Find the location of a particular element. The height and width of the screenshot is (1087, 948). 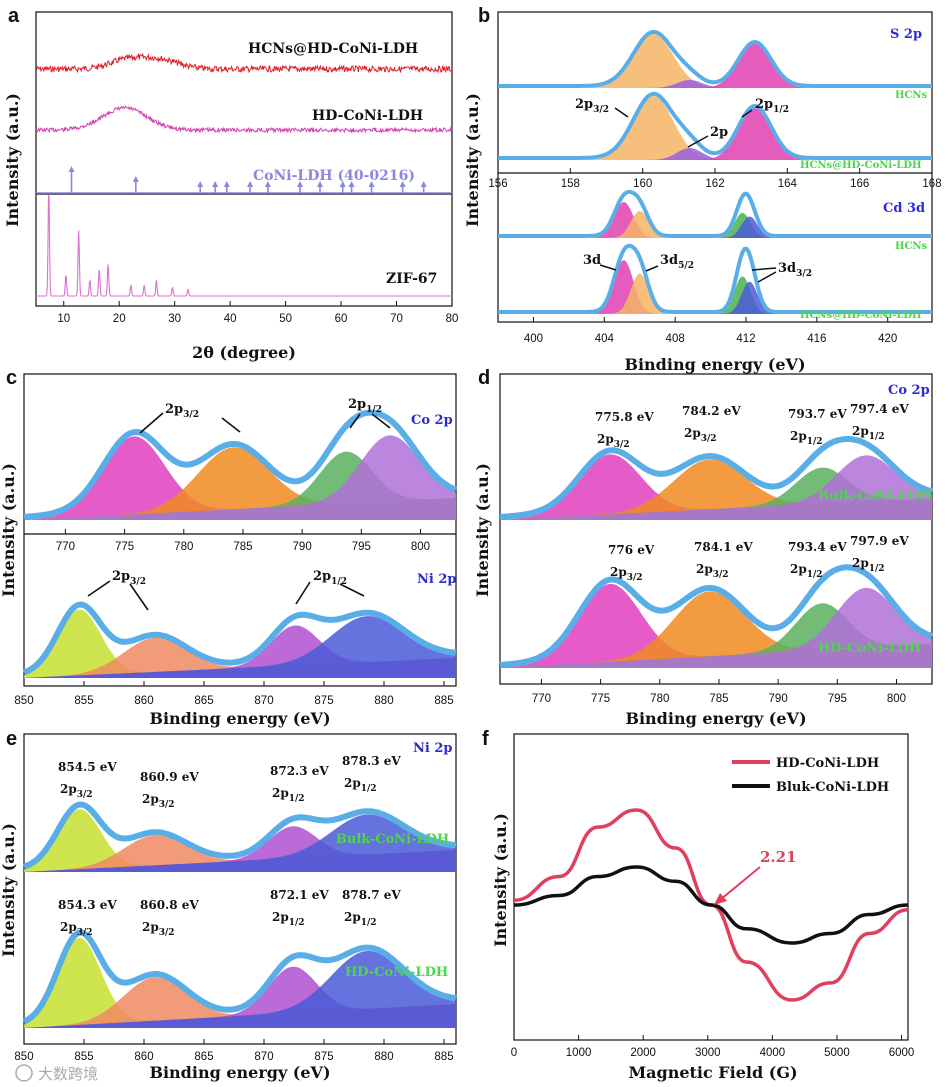

d-x-tick-label: 775 is located at coordinates (600, 699).